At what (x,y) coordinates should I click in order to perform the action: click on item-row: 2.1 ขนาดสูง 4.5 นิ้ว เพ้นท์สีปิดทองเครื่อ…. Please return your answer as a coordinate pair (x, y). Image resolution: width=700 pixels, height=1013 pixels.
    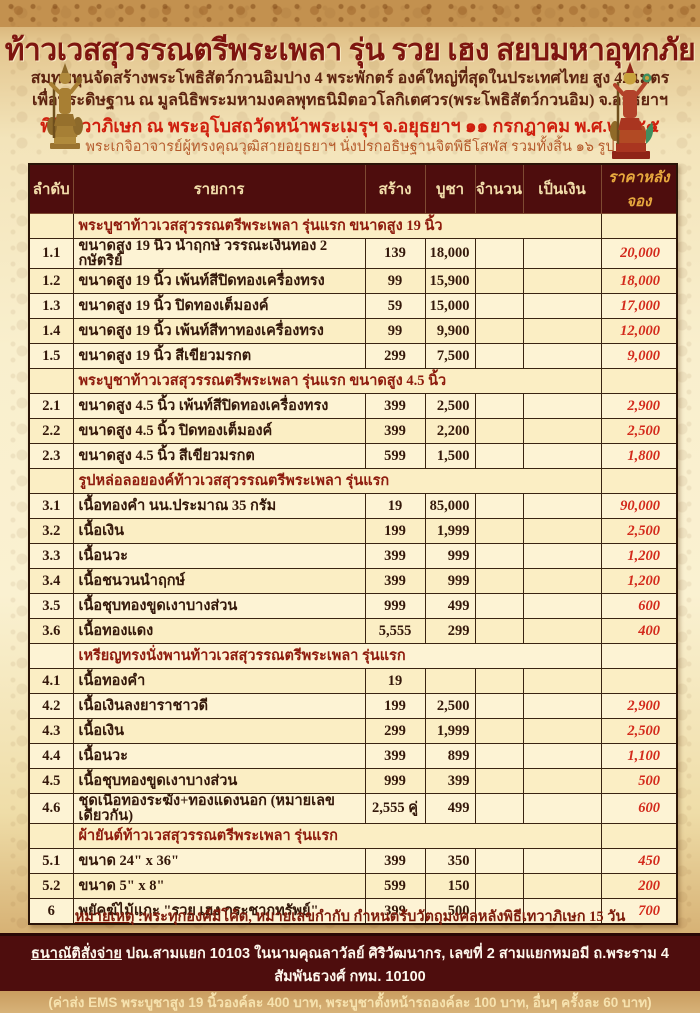
    Looking at the image, I should click on (353, 406).